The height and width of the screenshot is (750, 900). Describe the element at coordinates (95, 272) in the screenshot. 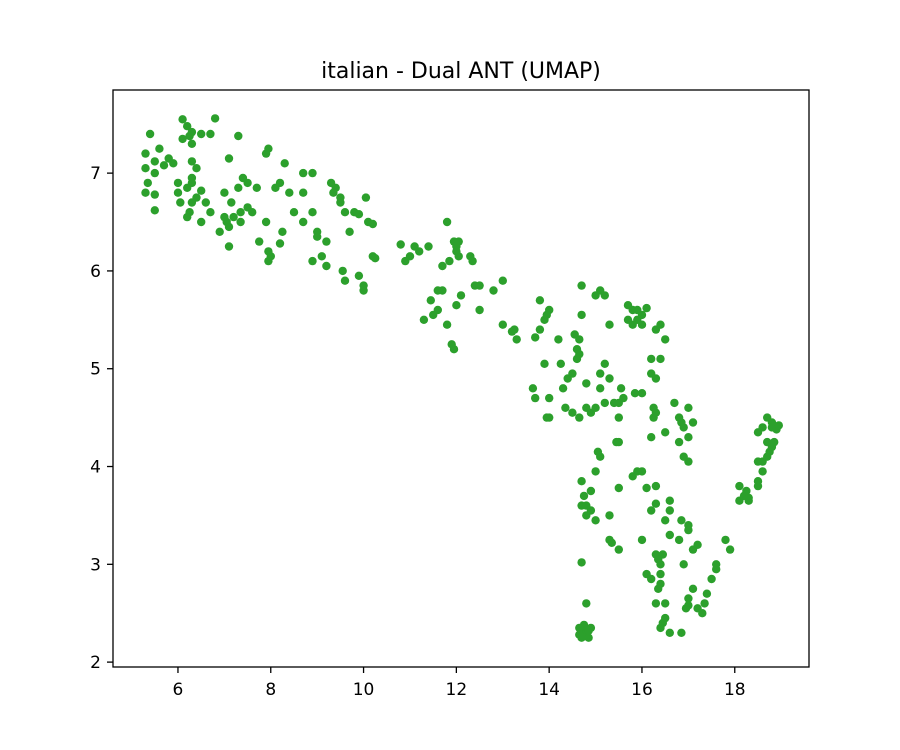

I see `y-tick-label: 6` at that location.